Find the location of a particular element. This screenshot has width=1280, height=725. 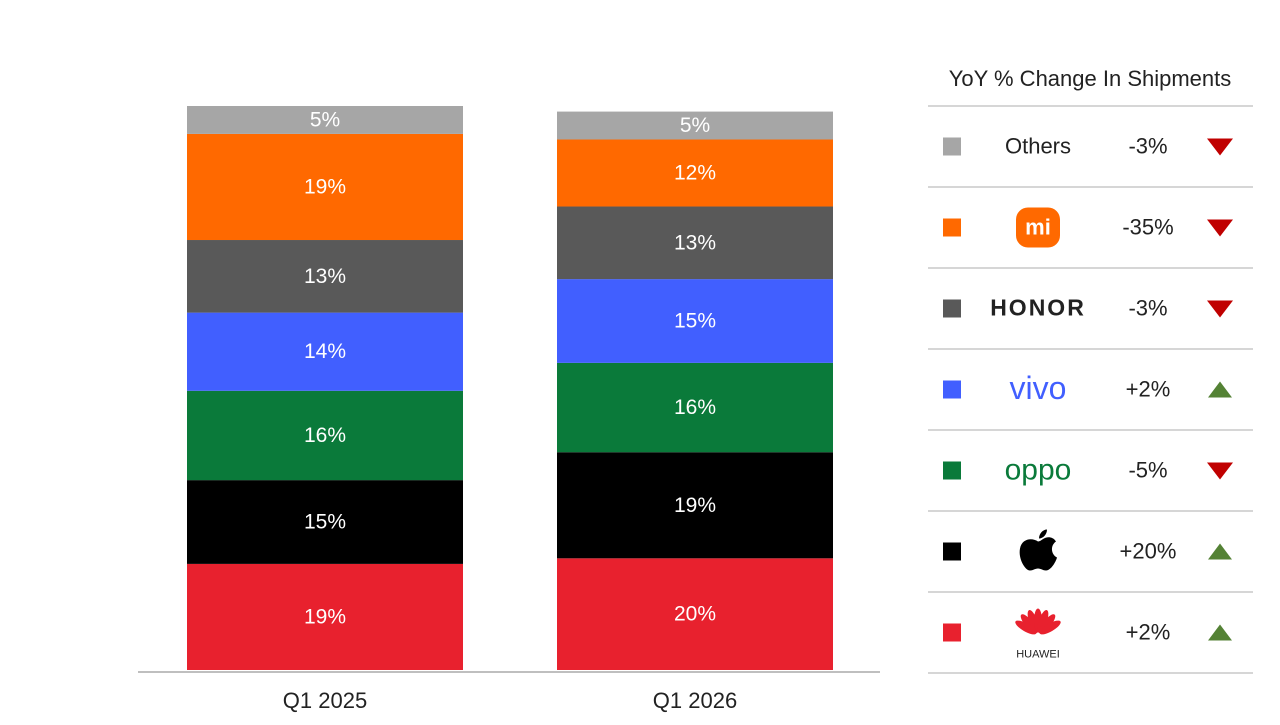

legend-name: HONOR is located at coordinates (1038, 308).